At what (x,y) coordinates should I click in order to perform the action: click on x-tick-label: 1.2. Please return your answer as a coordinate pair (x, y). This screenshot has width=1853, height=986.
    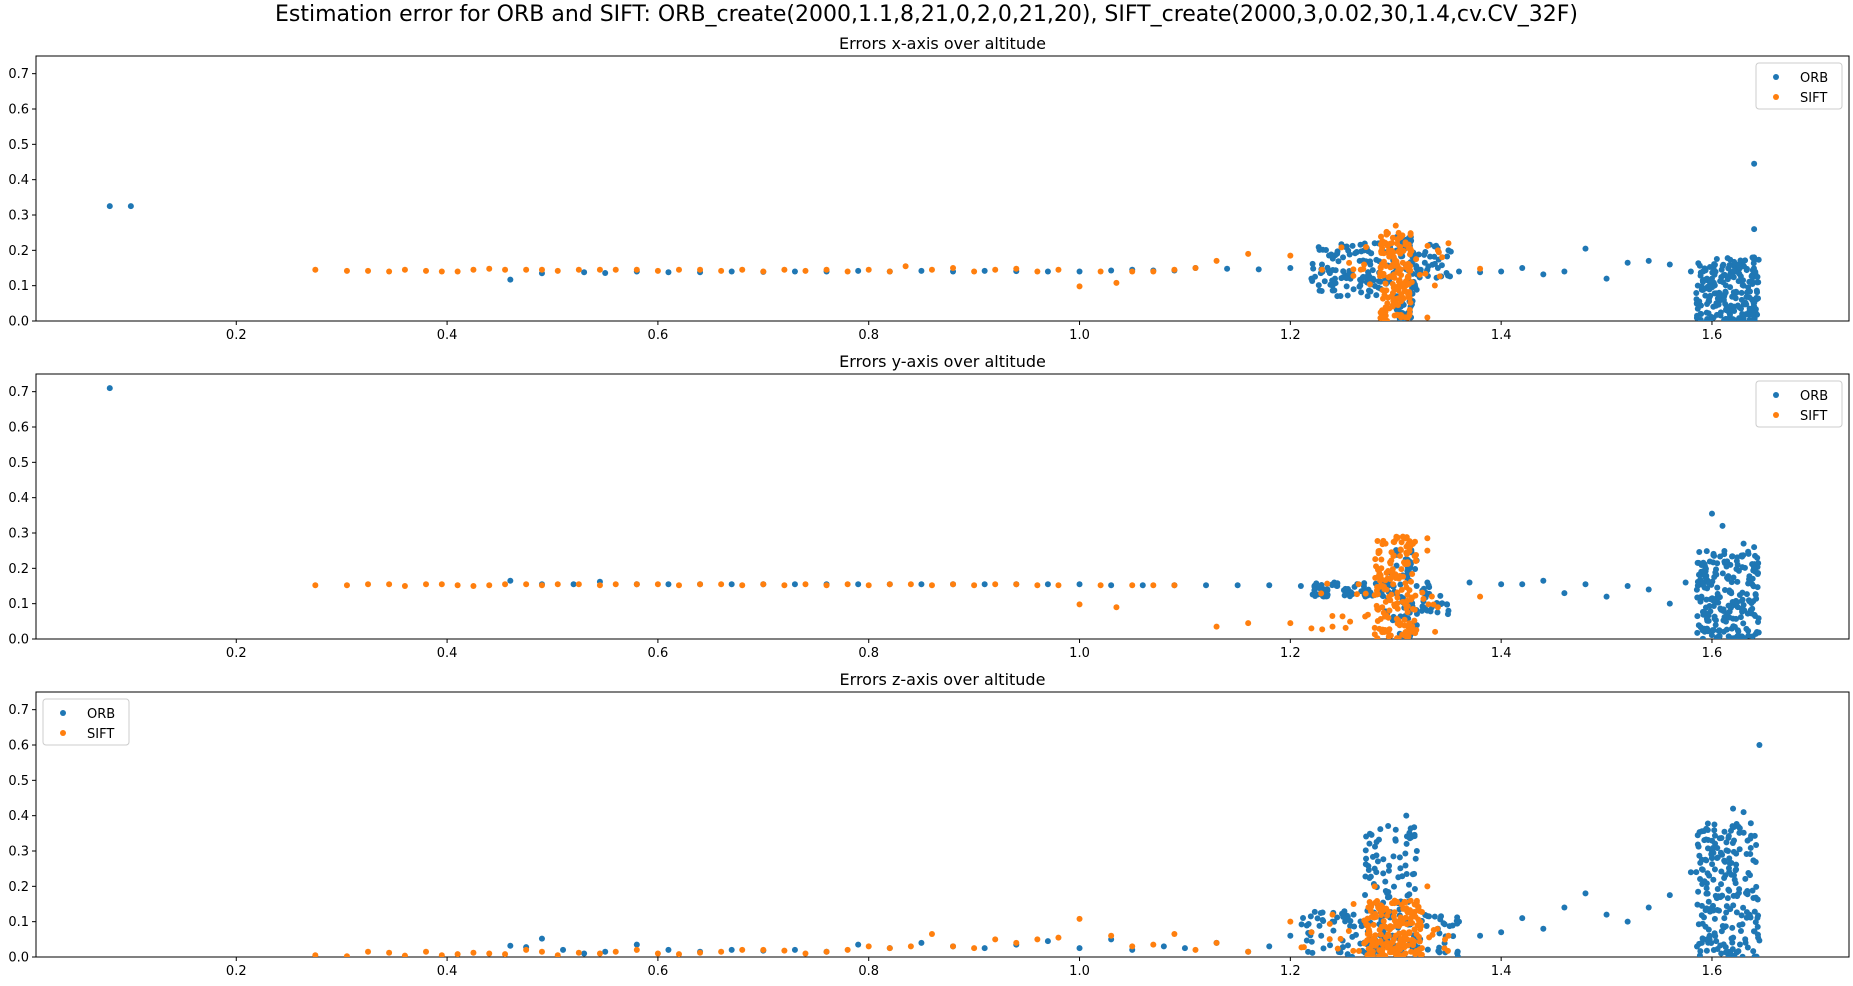
    Looking at the image, I should click on (1290, 653).